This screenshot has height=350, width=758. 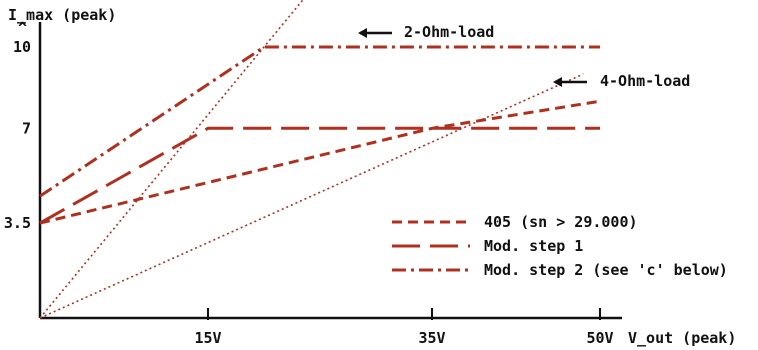 What do you see at coordinates (599, 338) in the screenshot?
I see `x-tick-label: 50V` at bounding box center [599, 338].